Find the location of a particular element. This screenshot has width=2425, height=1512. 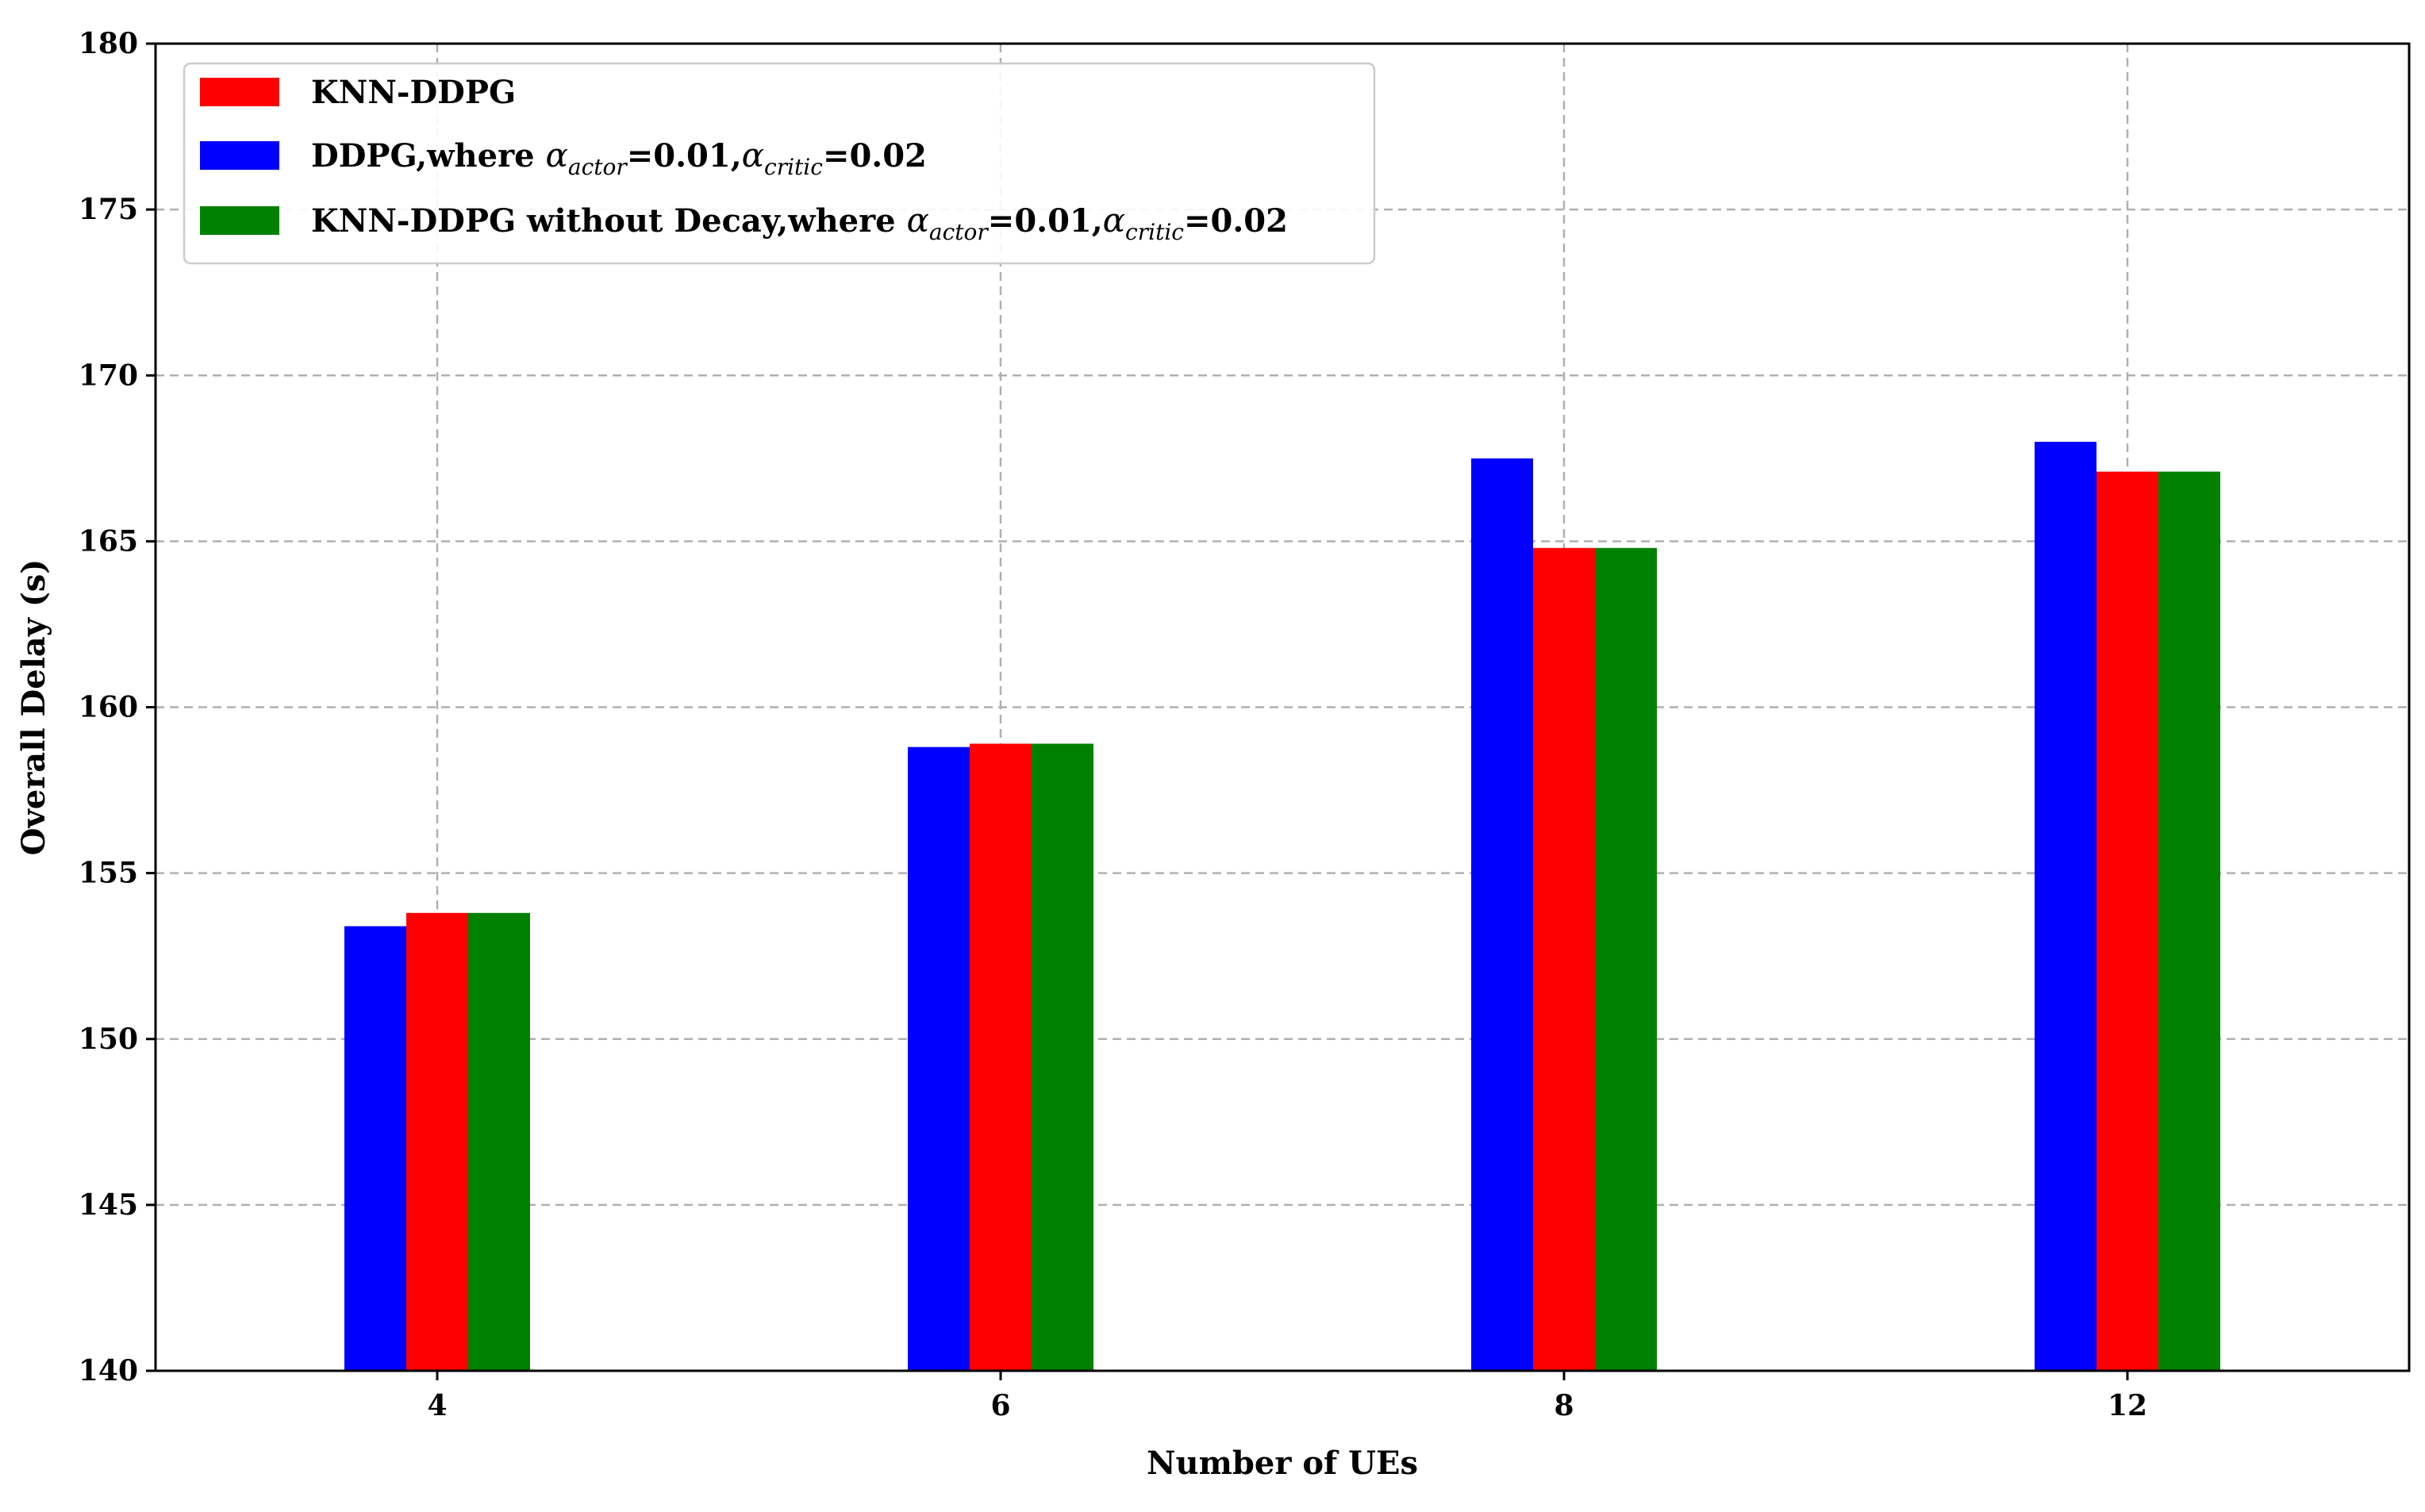

y-tick-label: 150 is located at coordinates (108, 1040).